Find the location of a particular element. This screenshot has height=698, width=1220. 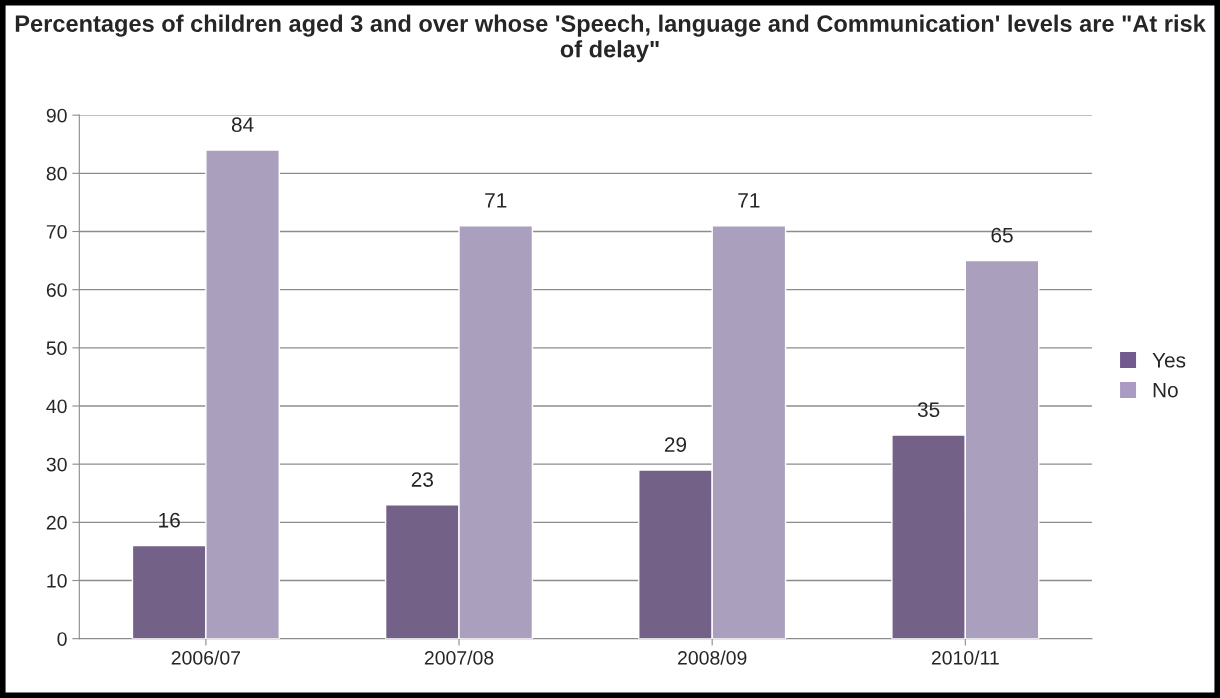

data-label: 23 is located at coordinates (422, 479).